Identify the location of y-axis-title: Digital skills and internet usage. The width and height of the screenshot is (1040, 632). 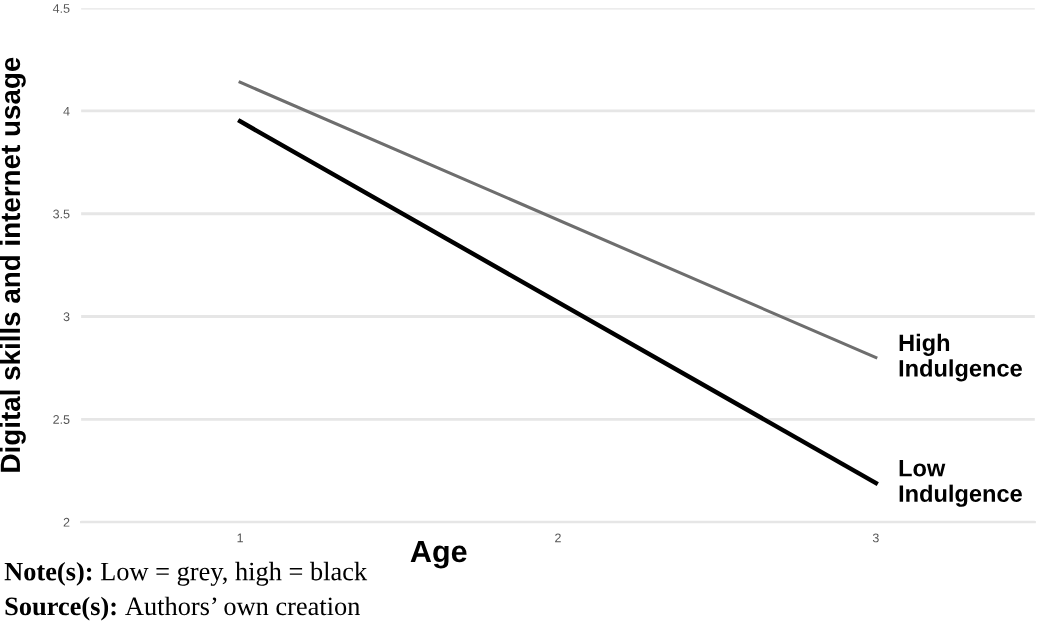
(13, 264).